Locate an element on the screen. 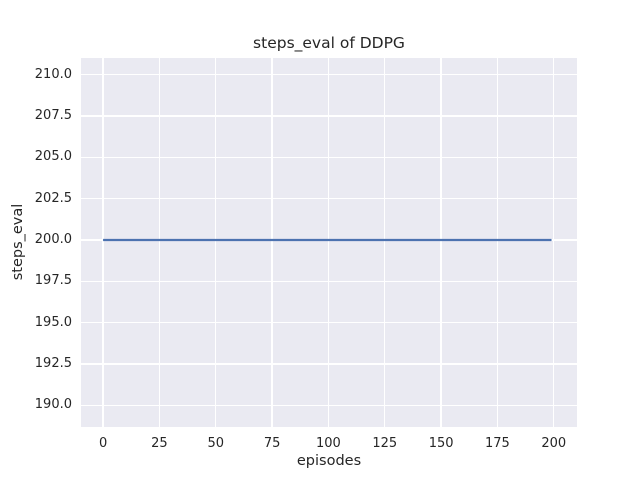  y-tick-label: 192.5 is located at coordinates (53, 364).